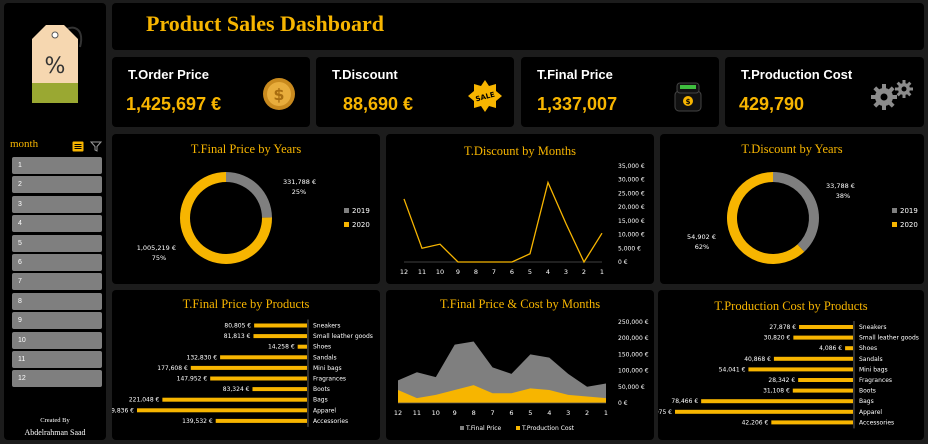 The width and height of the screenshot is (928, 444). What do you see at coordinates (57, 282) in the screenshot?
I see `slicer-item-month: 7` at bounding box center [57, 282].